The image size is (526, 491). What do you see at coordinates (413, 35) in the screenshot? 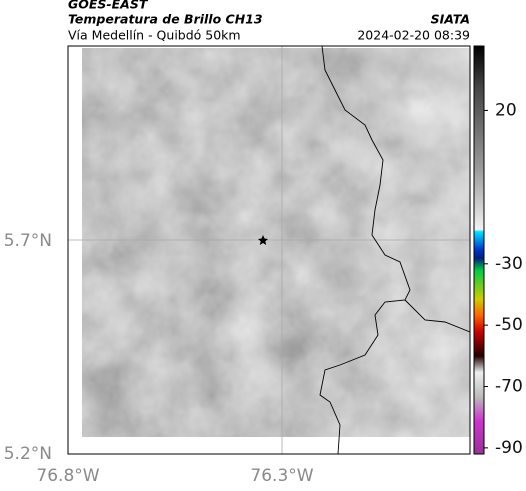
I see `datetime: 2024-02-20 08:39` at bounding box center [413, 35].